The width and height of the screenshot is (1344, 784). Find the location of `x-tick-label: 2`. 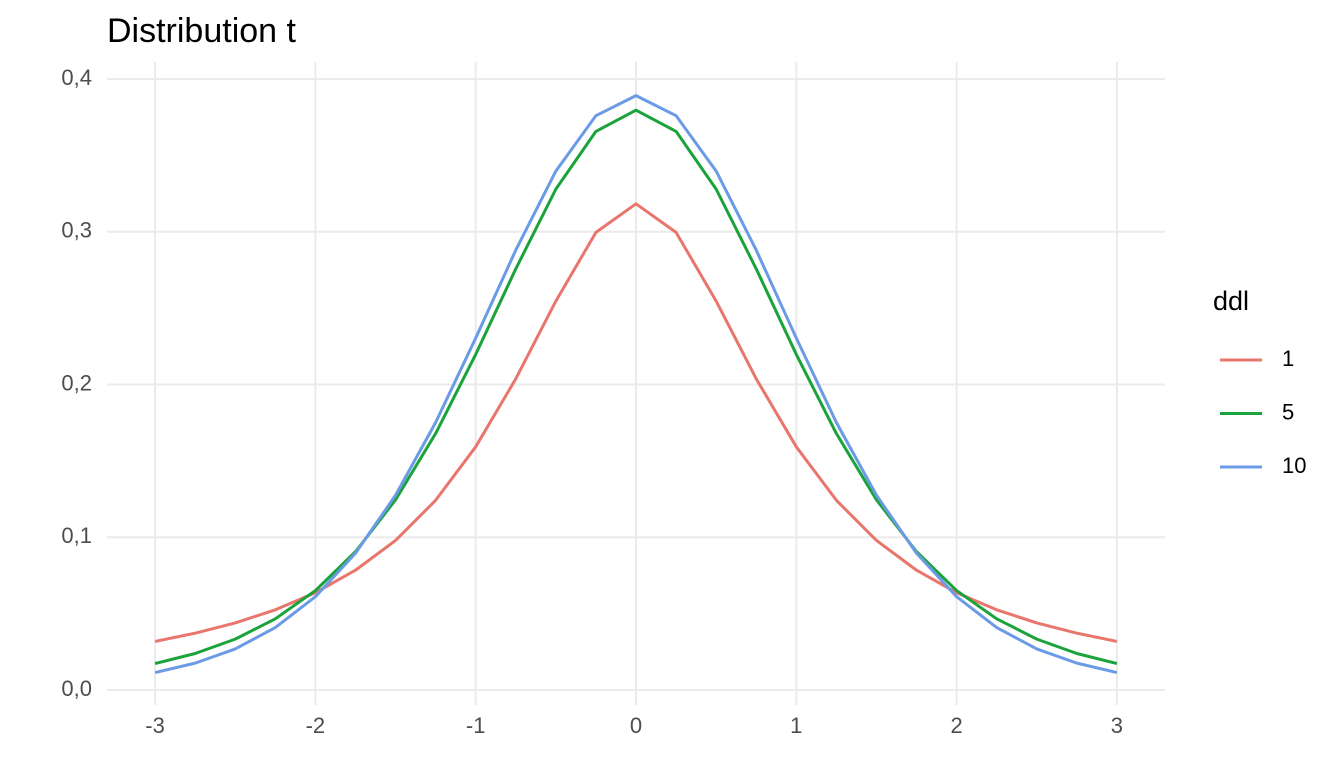

x-tick-label: 2 is located at coordinates (956, 725).